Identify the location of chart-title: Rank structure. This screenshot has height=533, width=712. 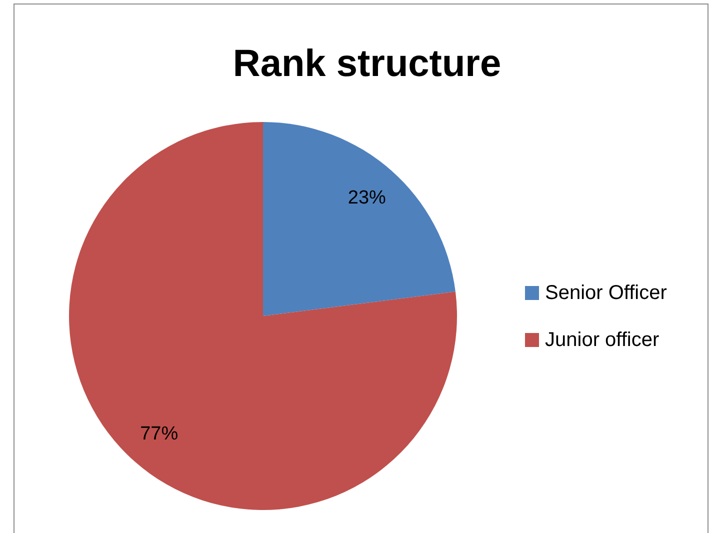
(367, 64).